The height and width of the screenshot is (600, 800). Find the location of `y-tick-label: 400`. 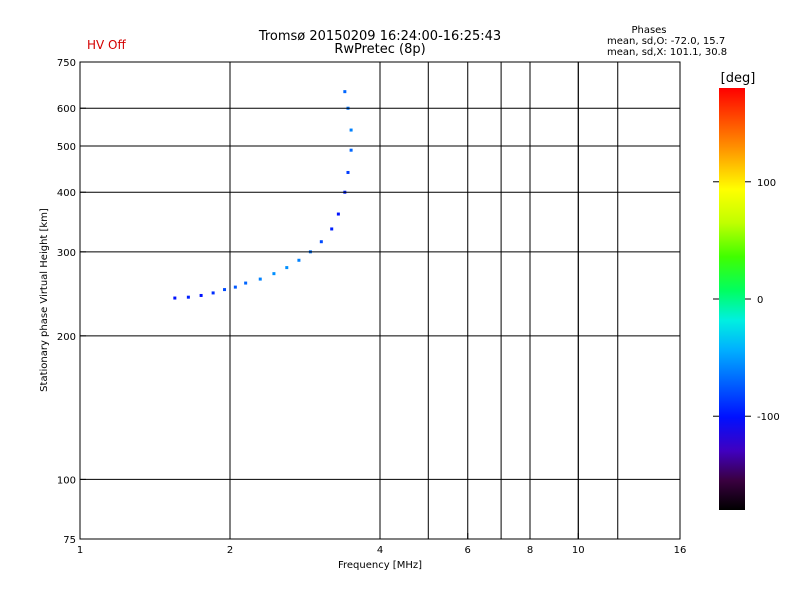

y-tick-label: 400 is located at coordinates (66, 193).